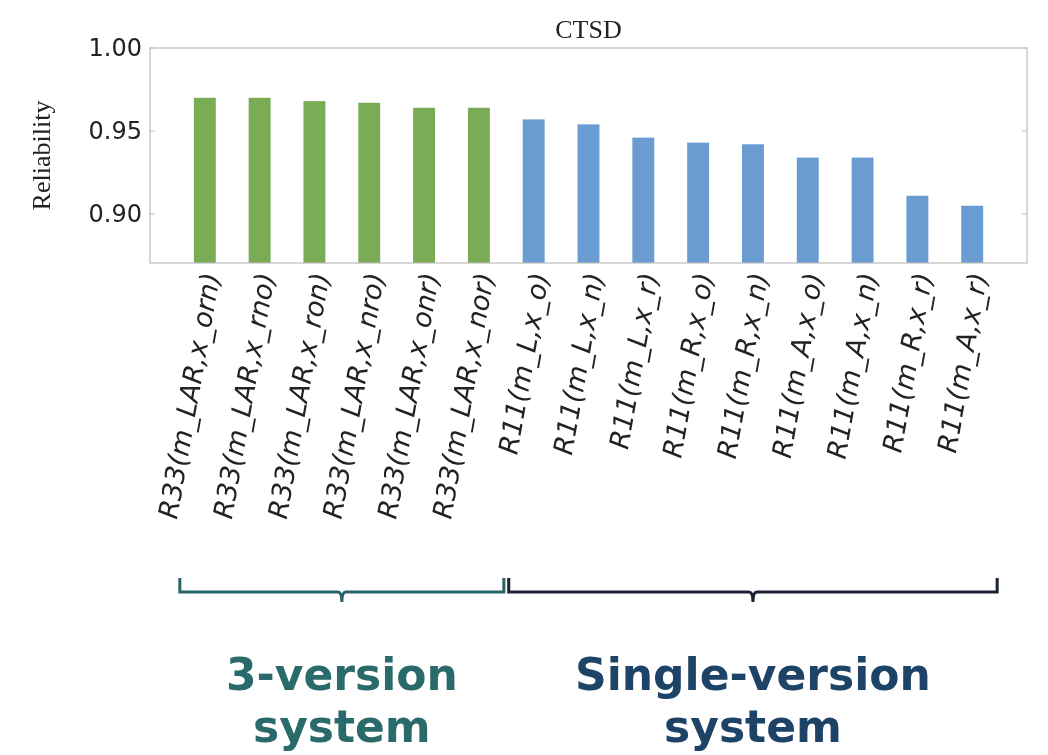 Image resolution: width=1048 pixels, height=755 pixels. What do you see at coordinates (41, 155) in the screenshot?
I see `y-axis-title: Reliability` at bounding box center [41, 155].